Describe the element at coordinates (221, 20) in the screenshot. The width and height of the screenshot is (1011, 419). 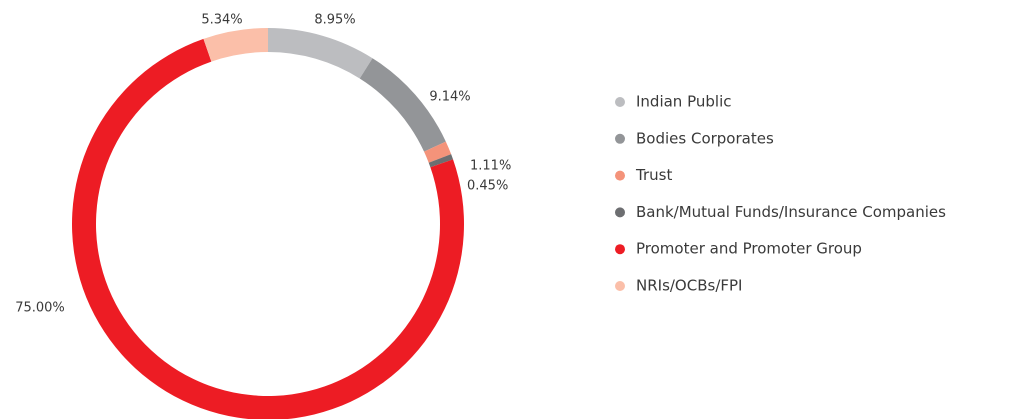
I see `slice-label: 5.34%` at that location.